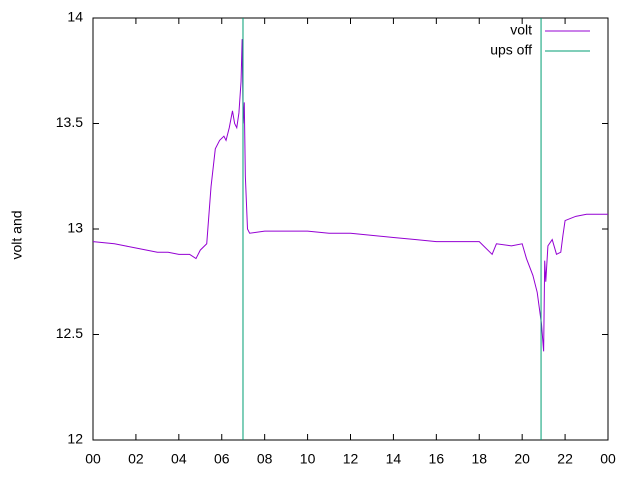 This screenshot has width=640, height=480. Describe the element at coordinates (17, 234) in the screenshot. I see `y-axis-label: volt and` at that location.